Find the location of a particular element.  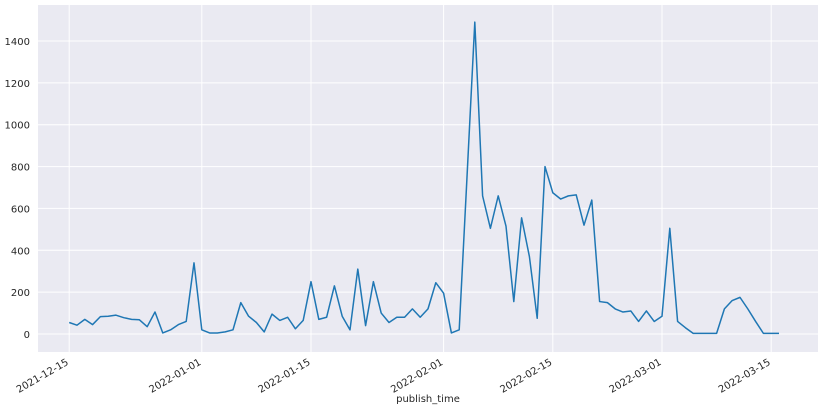

x-tick-label: 2022-03-15 is located at coordinates (745, 376).